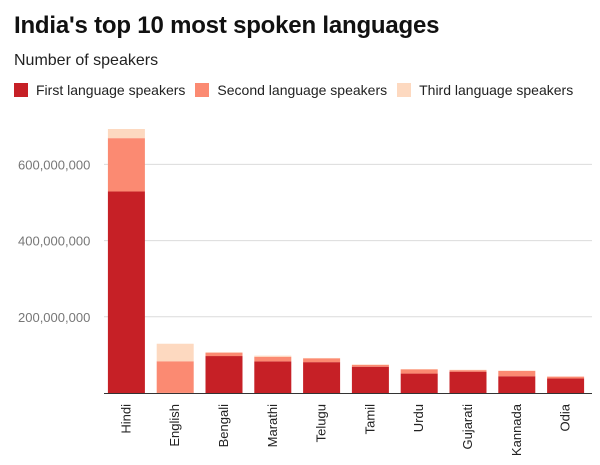 The image size is (600, 465). I want to click on x-tick-label-marathi: Marathi, so click(272, 425).